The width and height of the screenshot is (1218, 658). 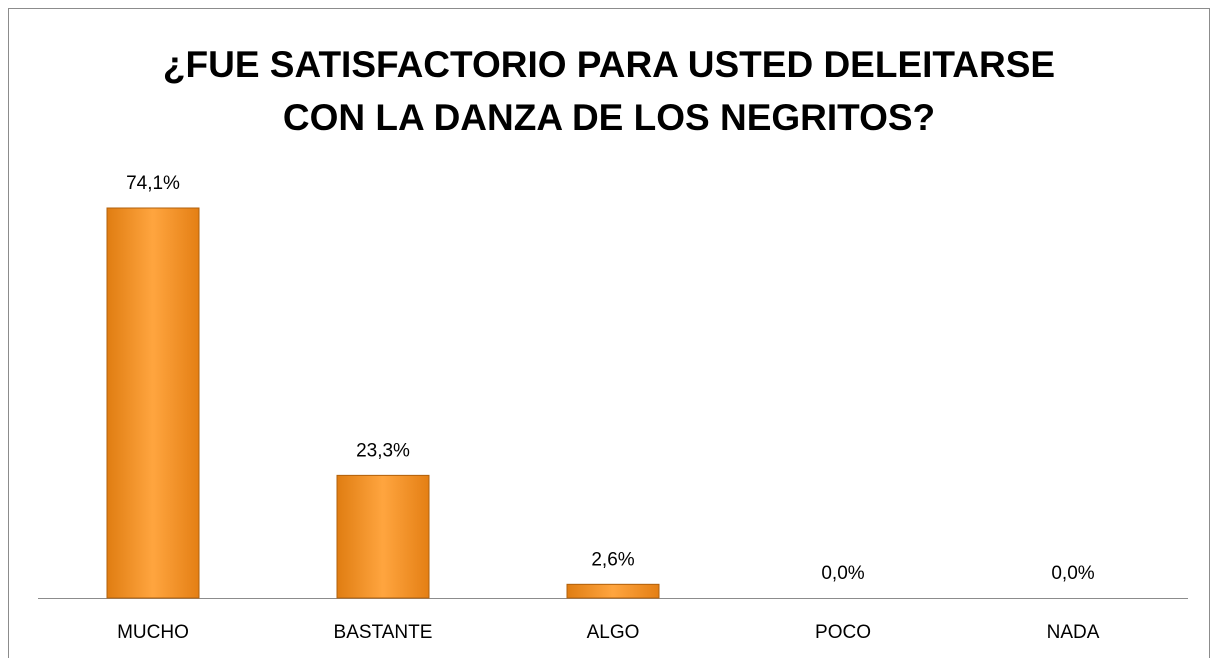 What do you see at coordinates (843, 632) in the screenshot?
I see `x-tick-label: POCO` at bounding box center [843, 632].